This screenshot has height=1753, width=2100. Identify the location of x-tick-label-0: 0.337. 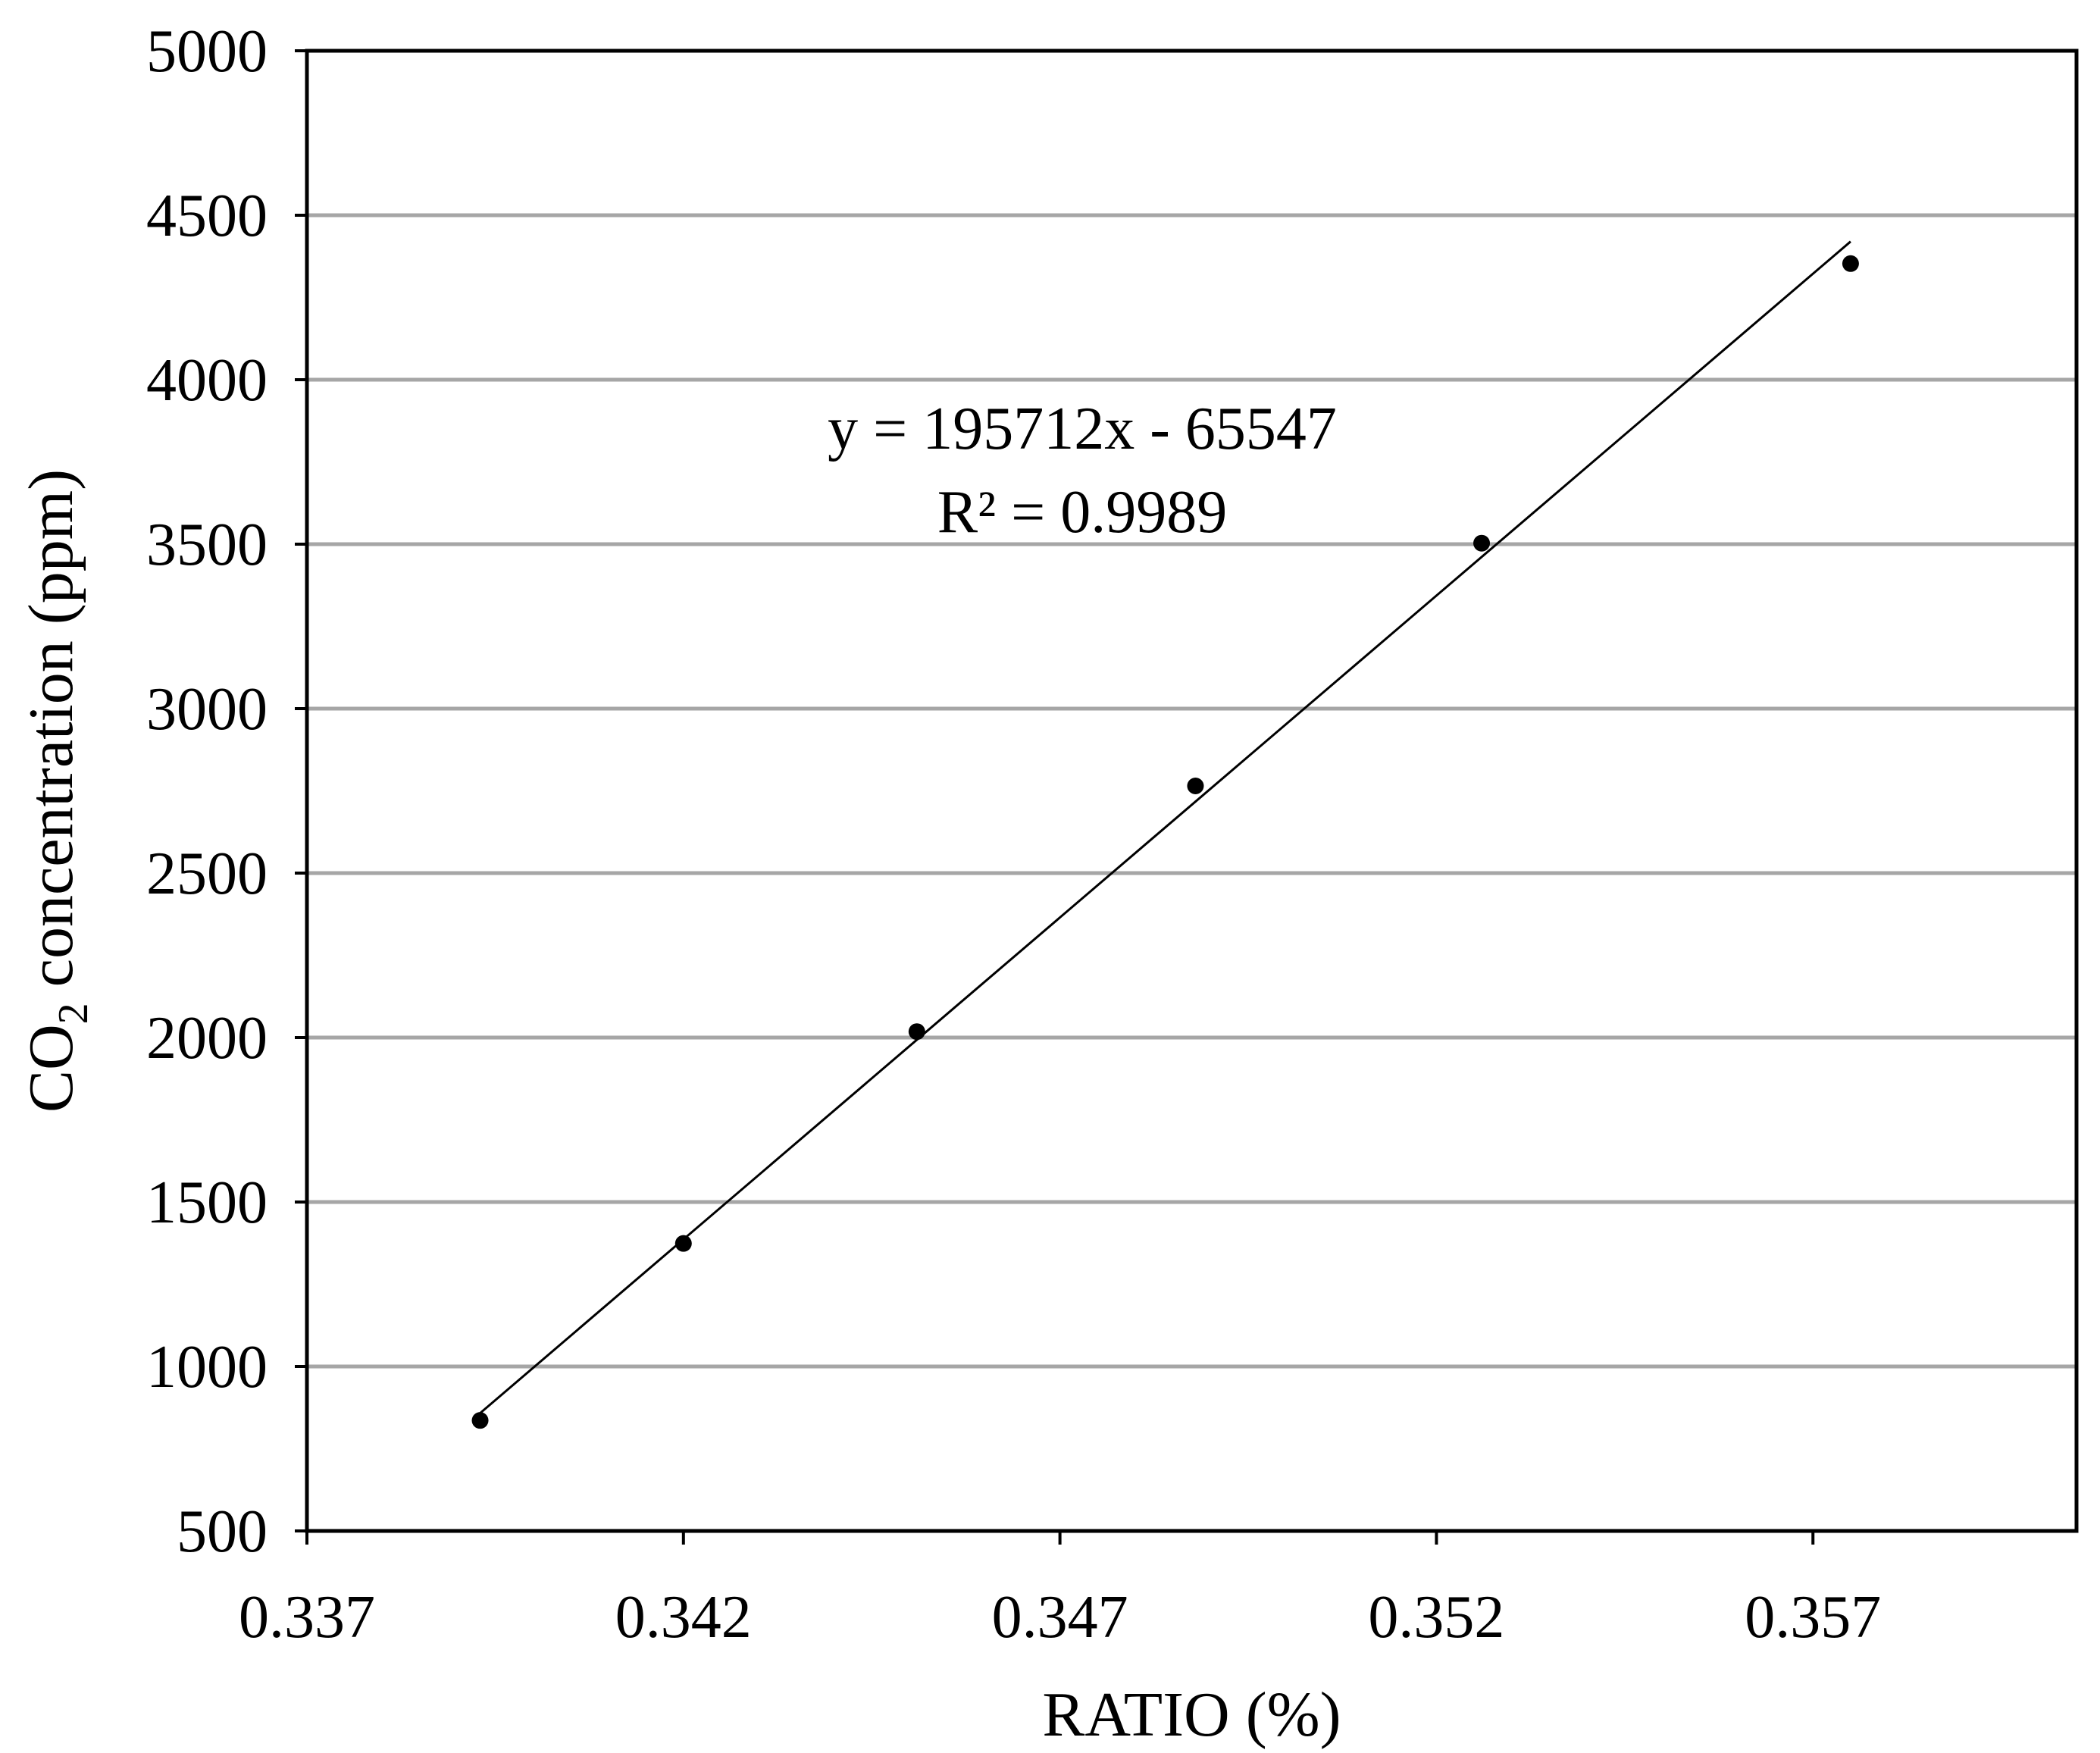
(307, 1617).